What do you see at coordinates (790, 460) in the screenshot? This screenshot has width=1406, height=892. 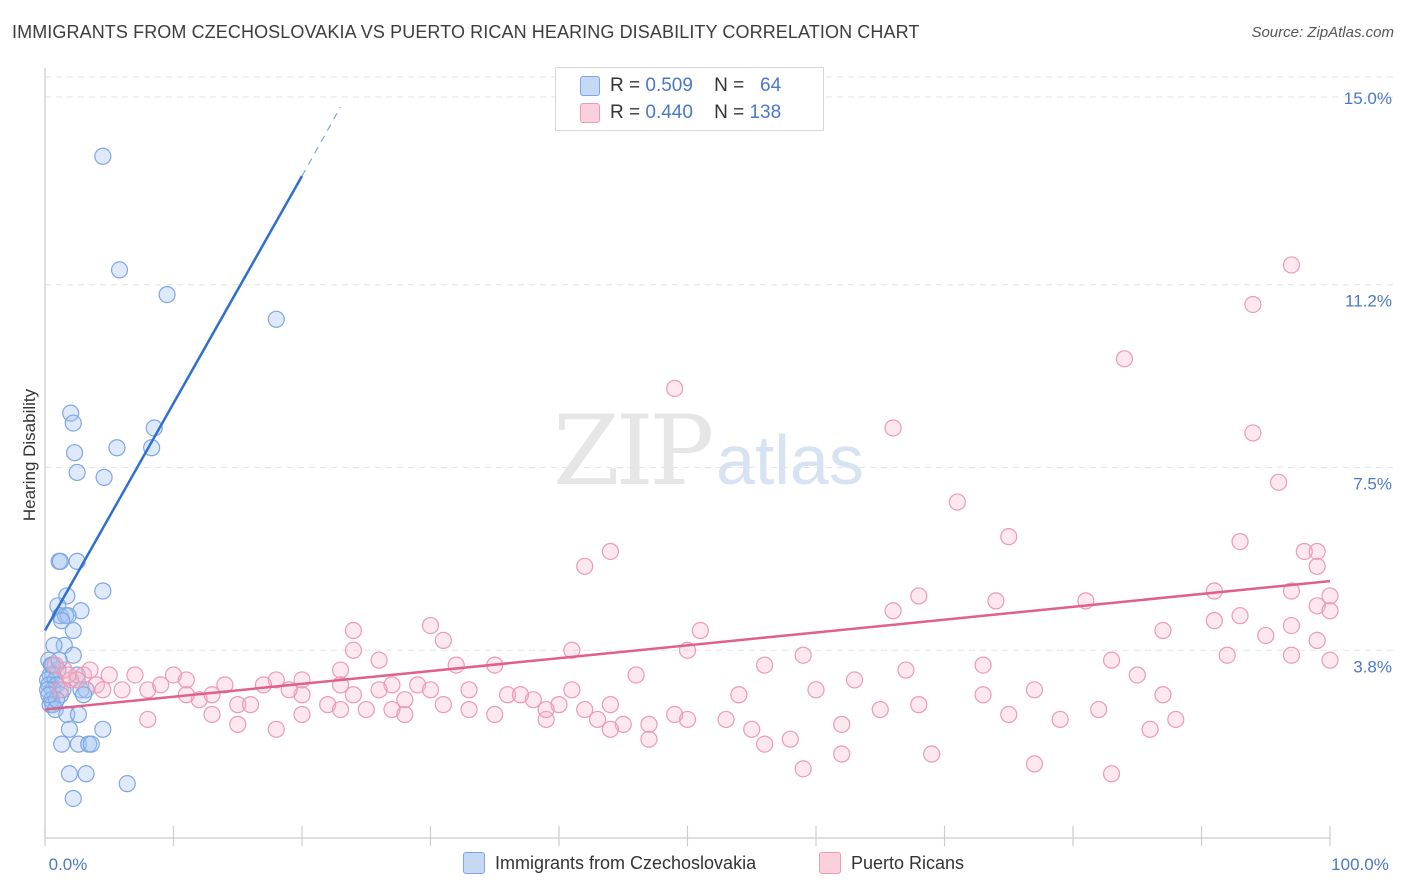 I see `watermark-atlas: atlas` at bounding box center [790, 460].